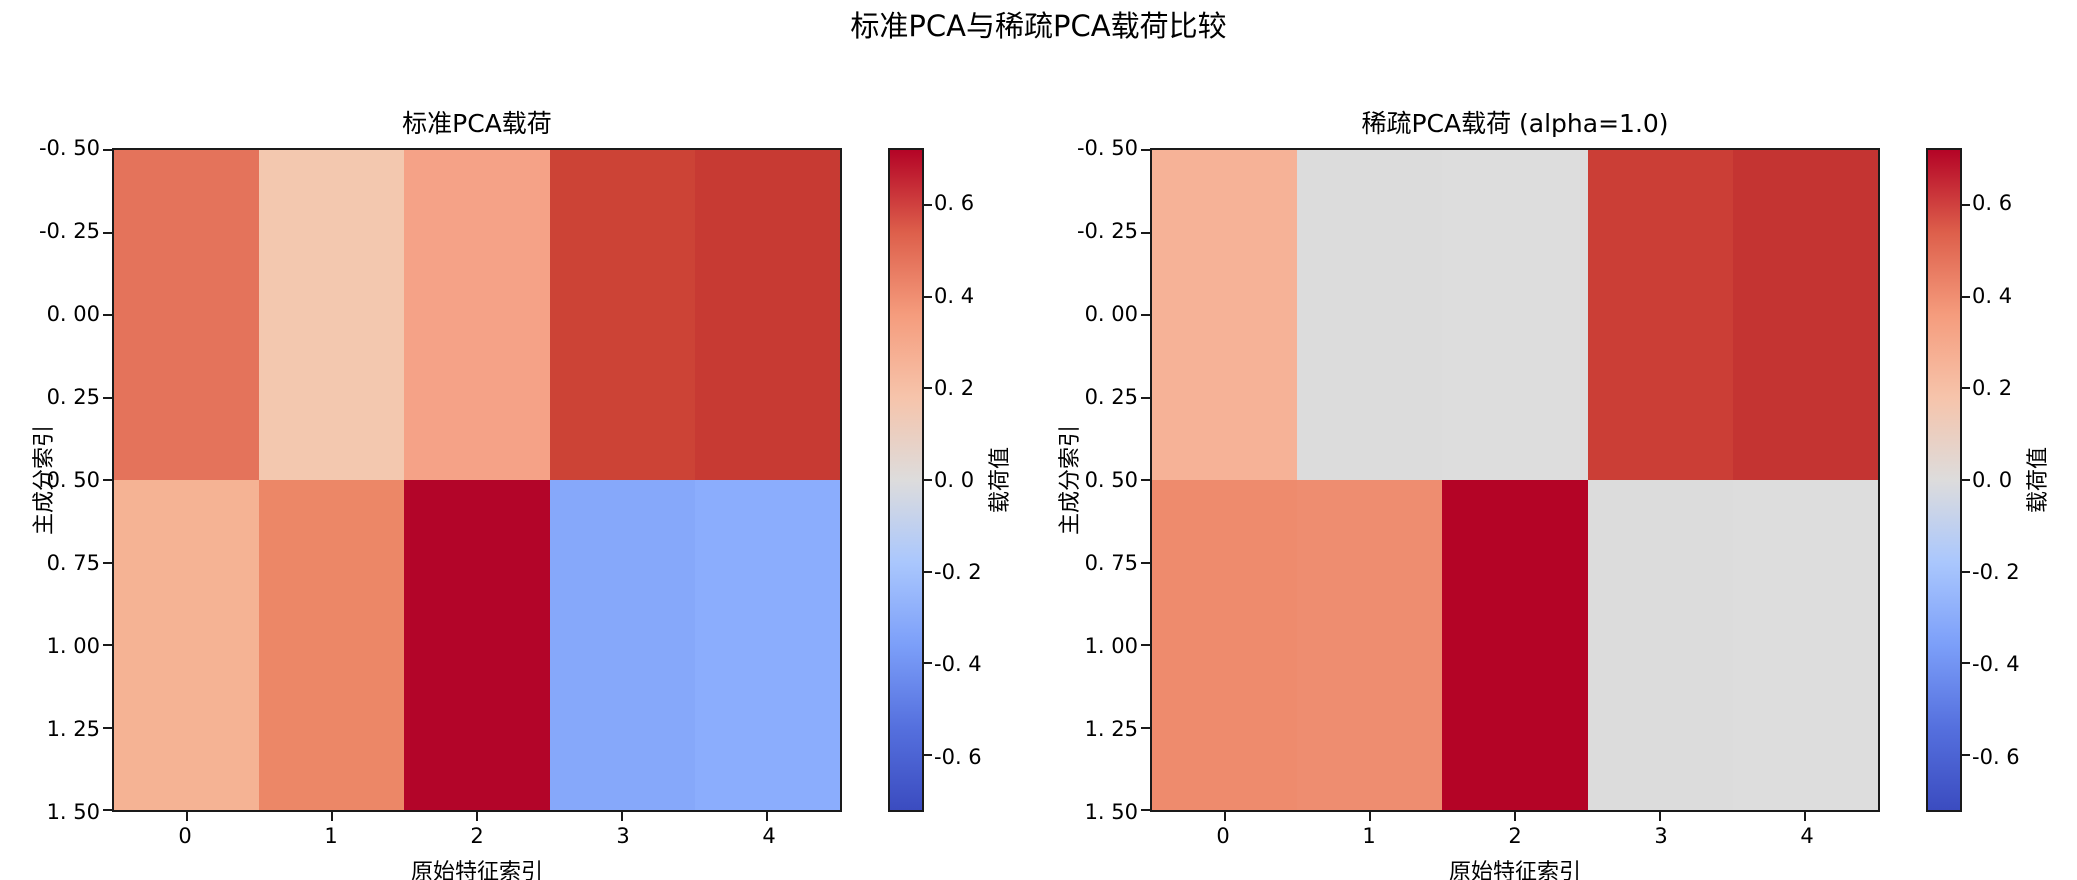 The width and height of the screenshot is (2077, 880). I want to click on colorbar-tick-label: 0. 2, so click(1992, 387).